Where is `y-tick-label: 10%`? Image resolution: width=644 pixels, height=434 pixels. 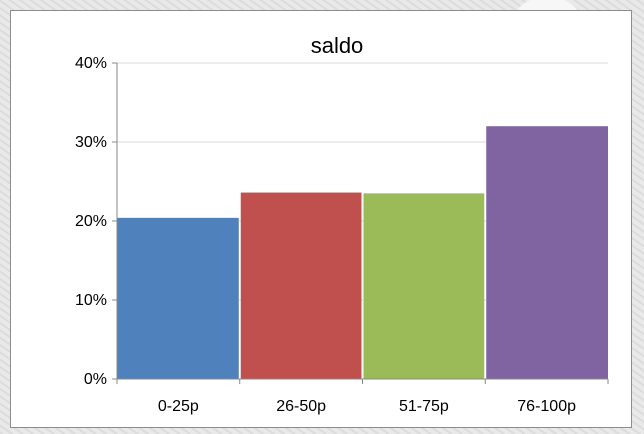
y-tick-label: 10% is located at coordinates (91, 300).